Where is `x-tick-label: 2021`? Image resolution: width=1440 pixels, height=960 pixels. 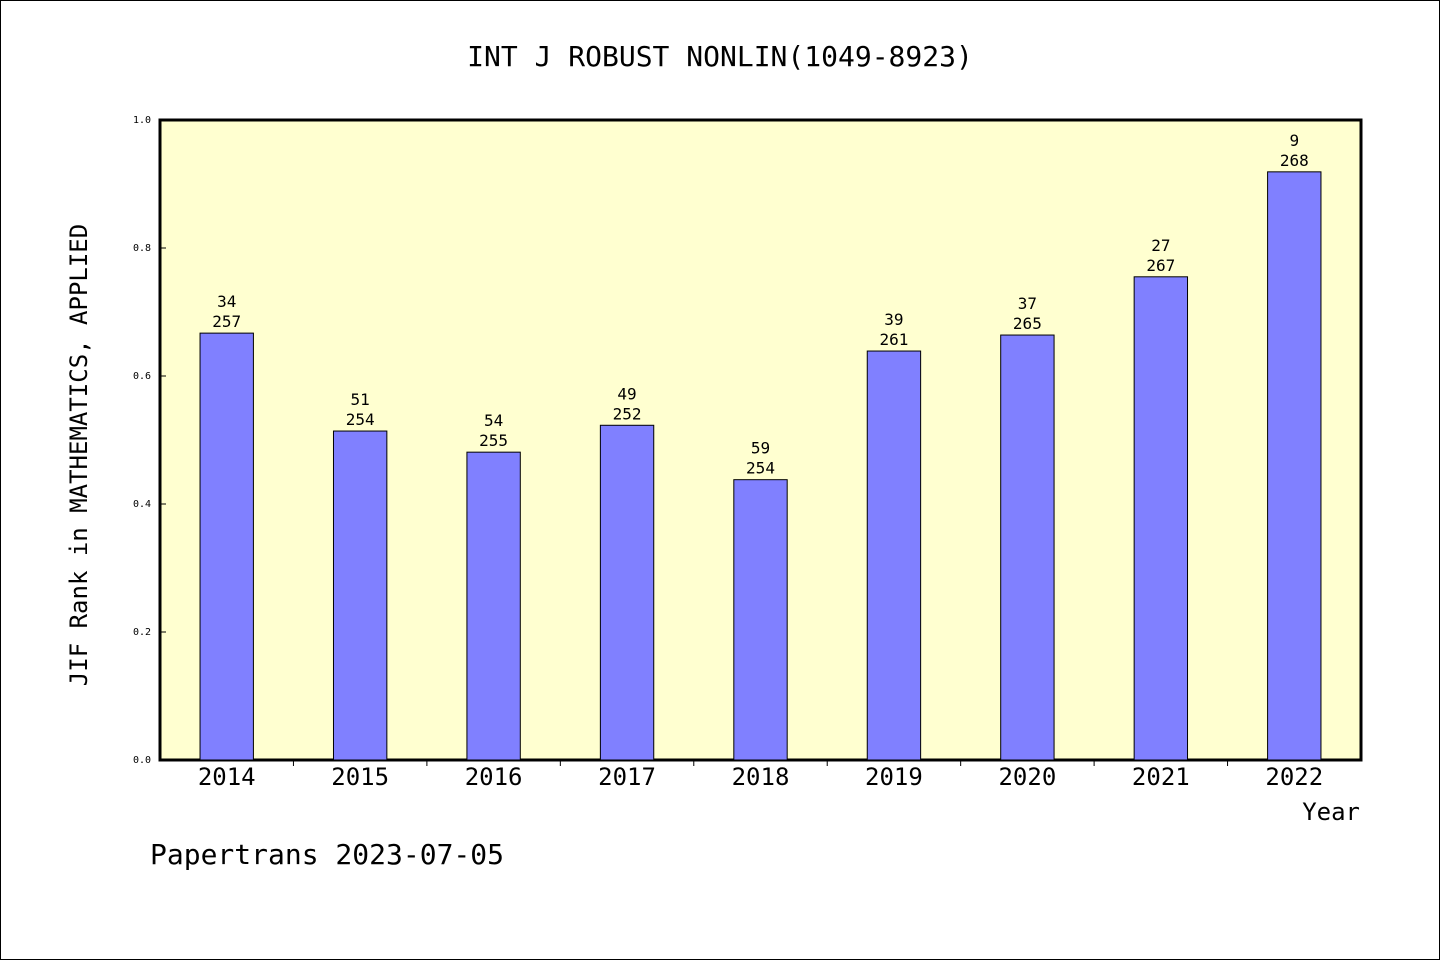 x-tick-label: 2021 is located at coordinates (1161, 777).